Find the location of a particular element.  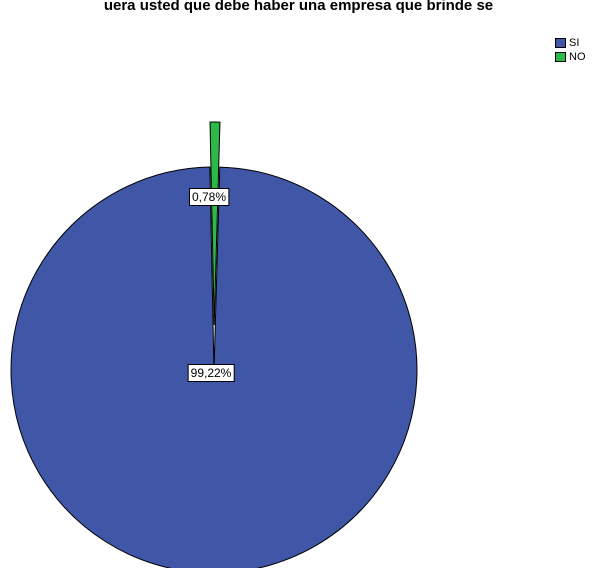

data-label-no-text: 0,78% is located at coordinates (209, 197).